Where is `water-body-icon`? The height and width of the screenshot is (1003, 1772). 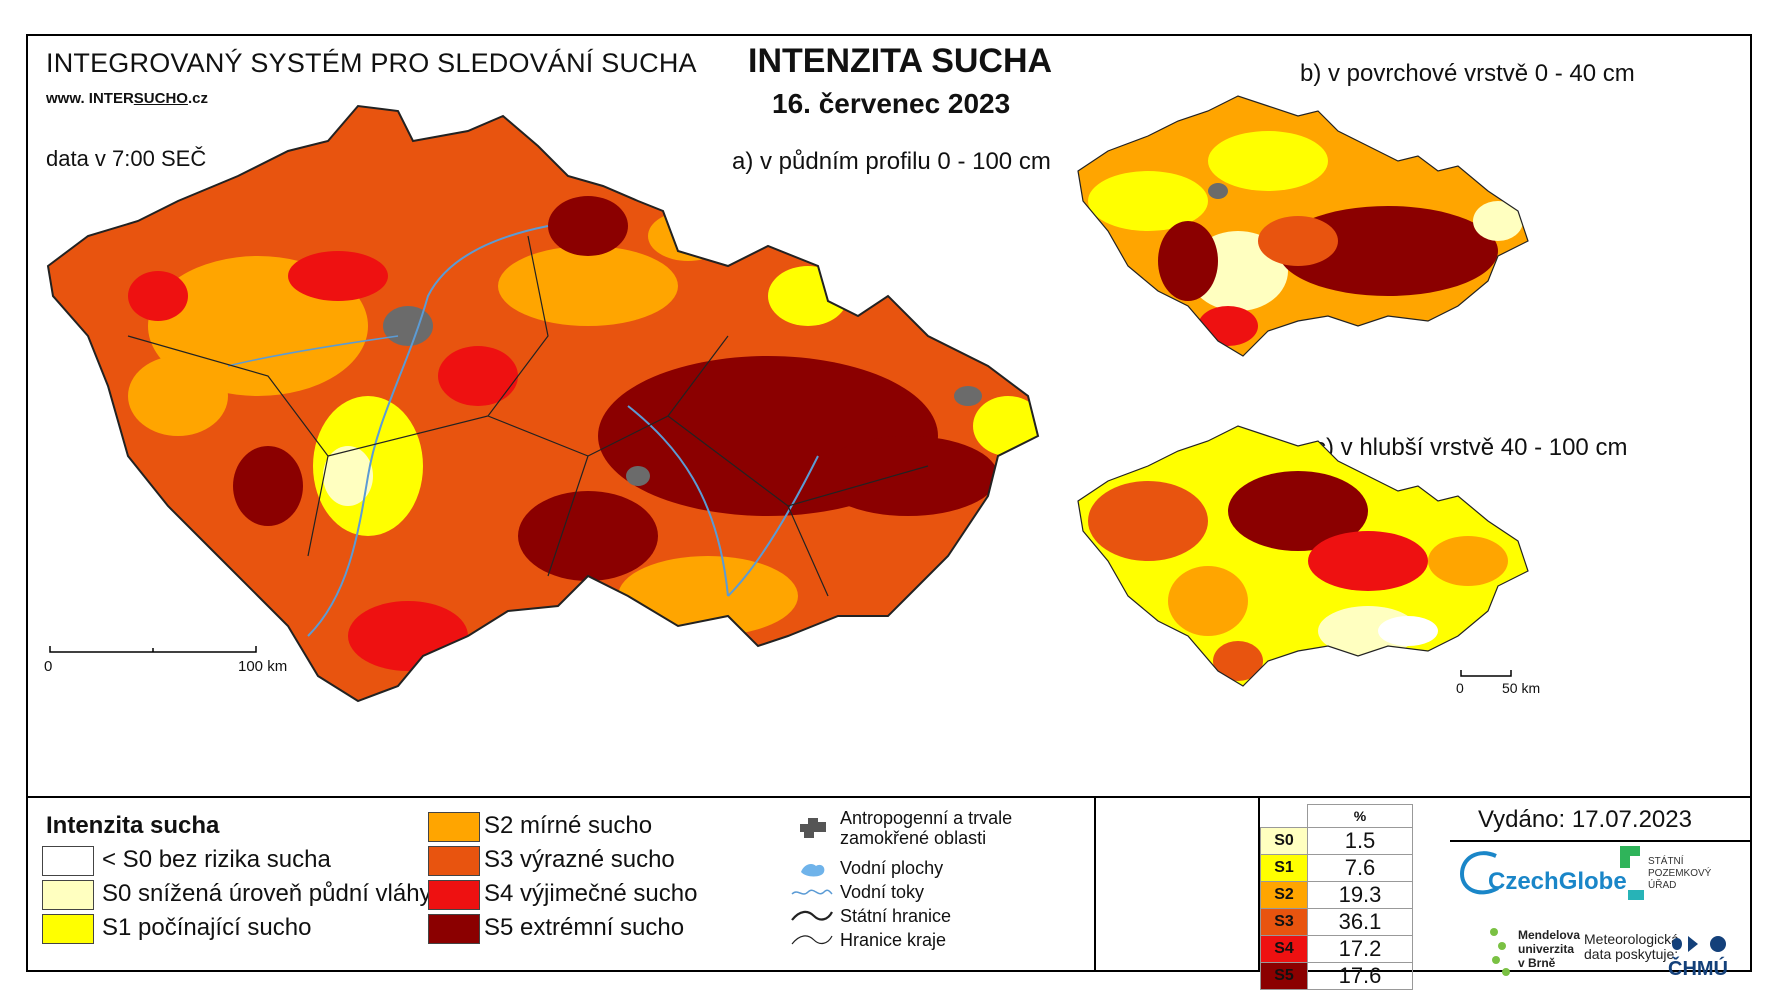 water-body-icon is located at coordinates (813, 870).